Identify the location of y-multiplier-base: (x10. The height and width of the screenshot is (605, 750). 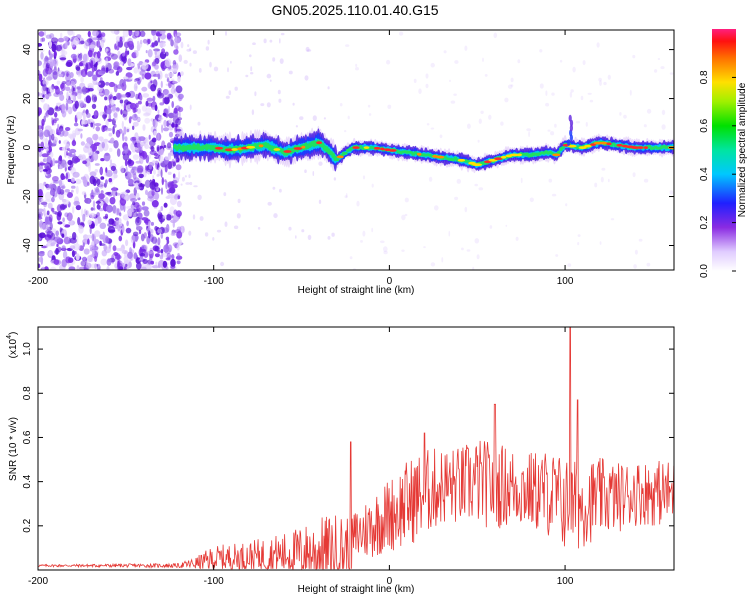
(13, 348).